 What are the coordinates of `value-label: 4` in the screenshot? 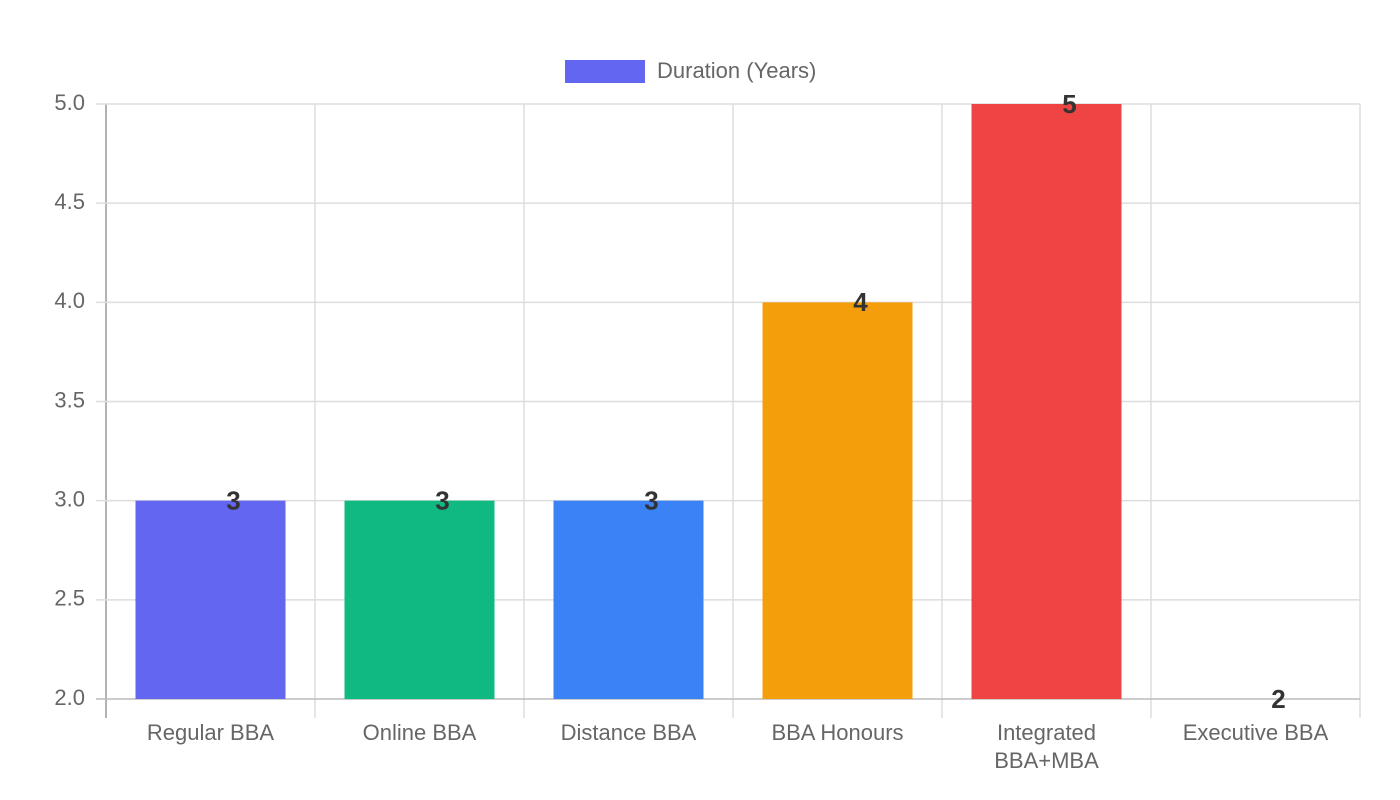 It's located at (860, 302).